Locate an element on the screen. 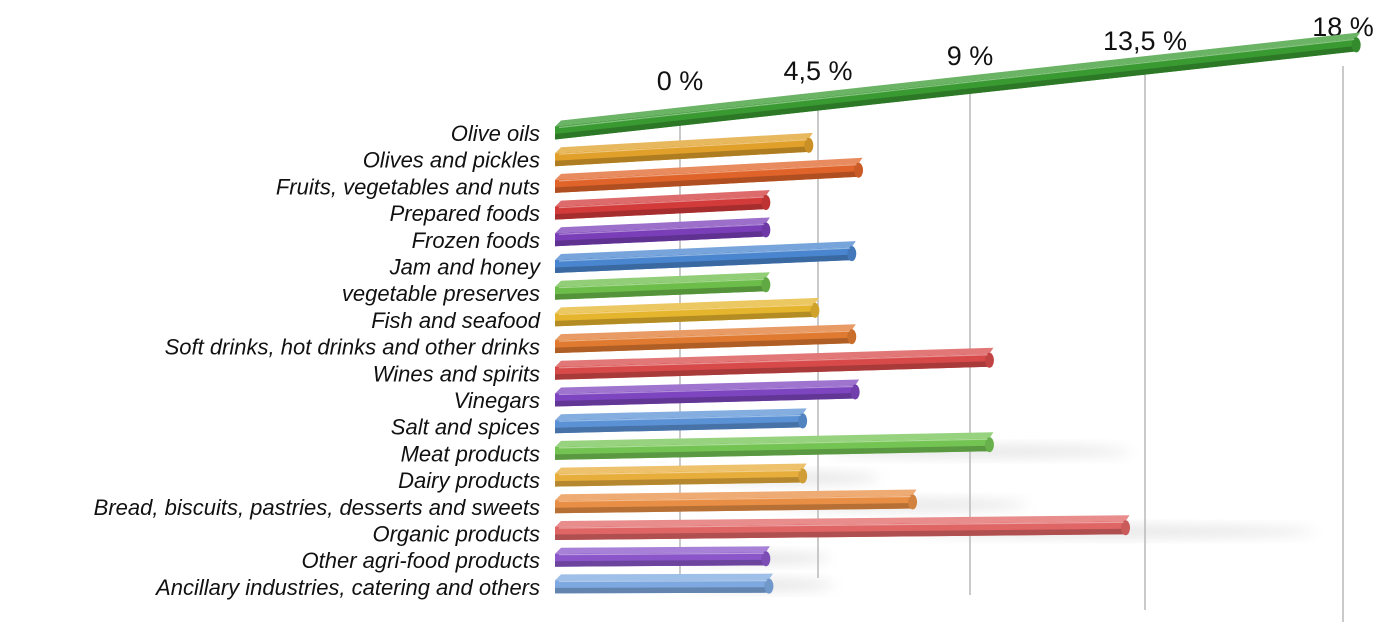 The width and height of the screenshot is (1396, 623). category-label-prepared-foods: Prepared foods is located at coordinates (465, 213).